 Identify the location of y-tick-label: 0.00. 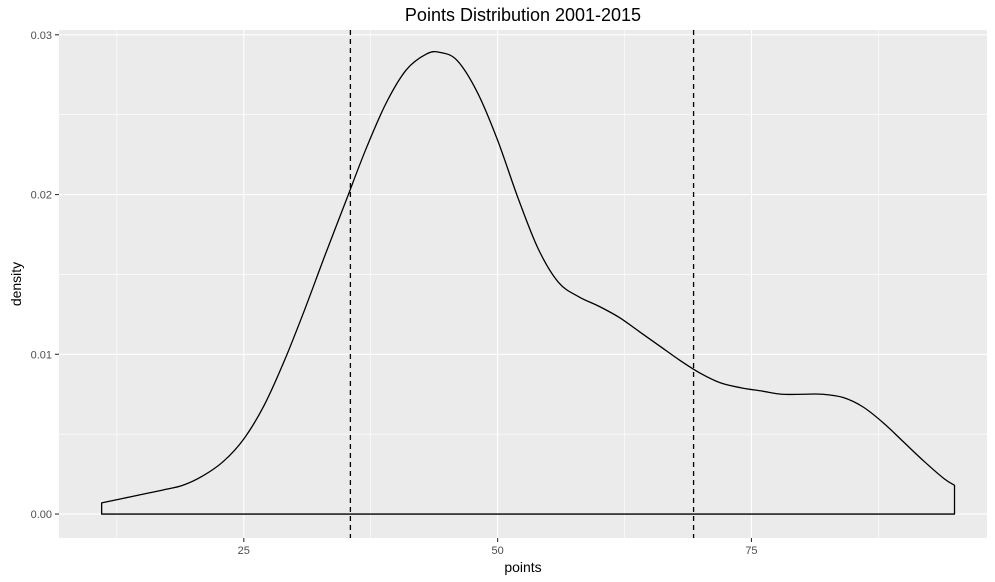
(41, 515).